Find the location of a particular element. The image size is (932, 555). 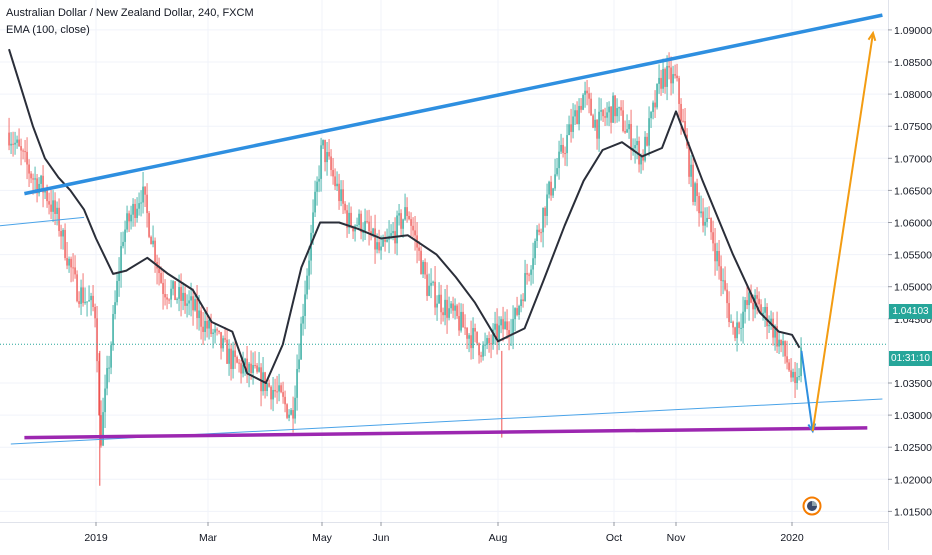

last-price-badge: 1.04103 is located at coordinates (910, 311).